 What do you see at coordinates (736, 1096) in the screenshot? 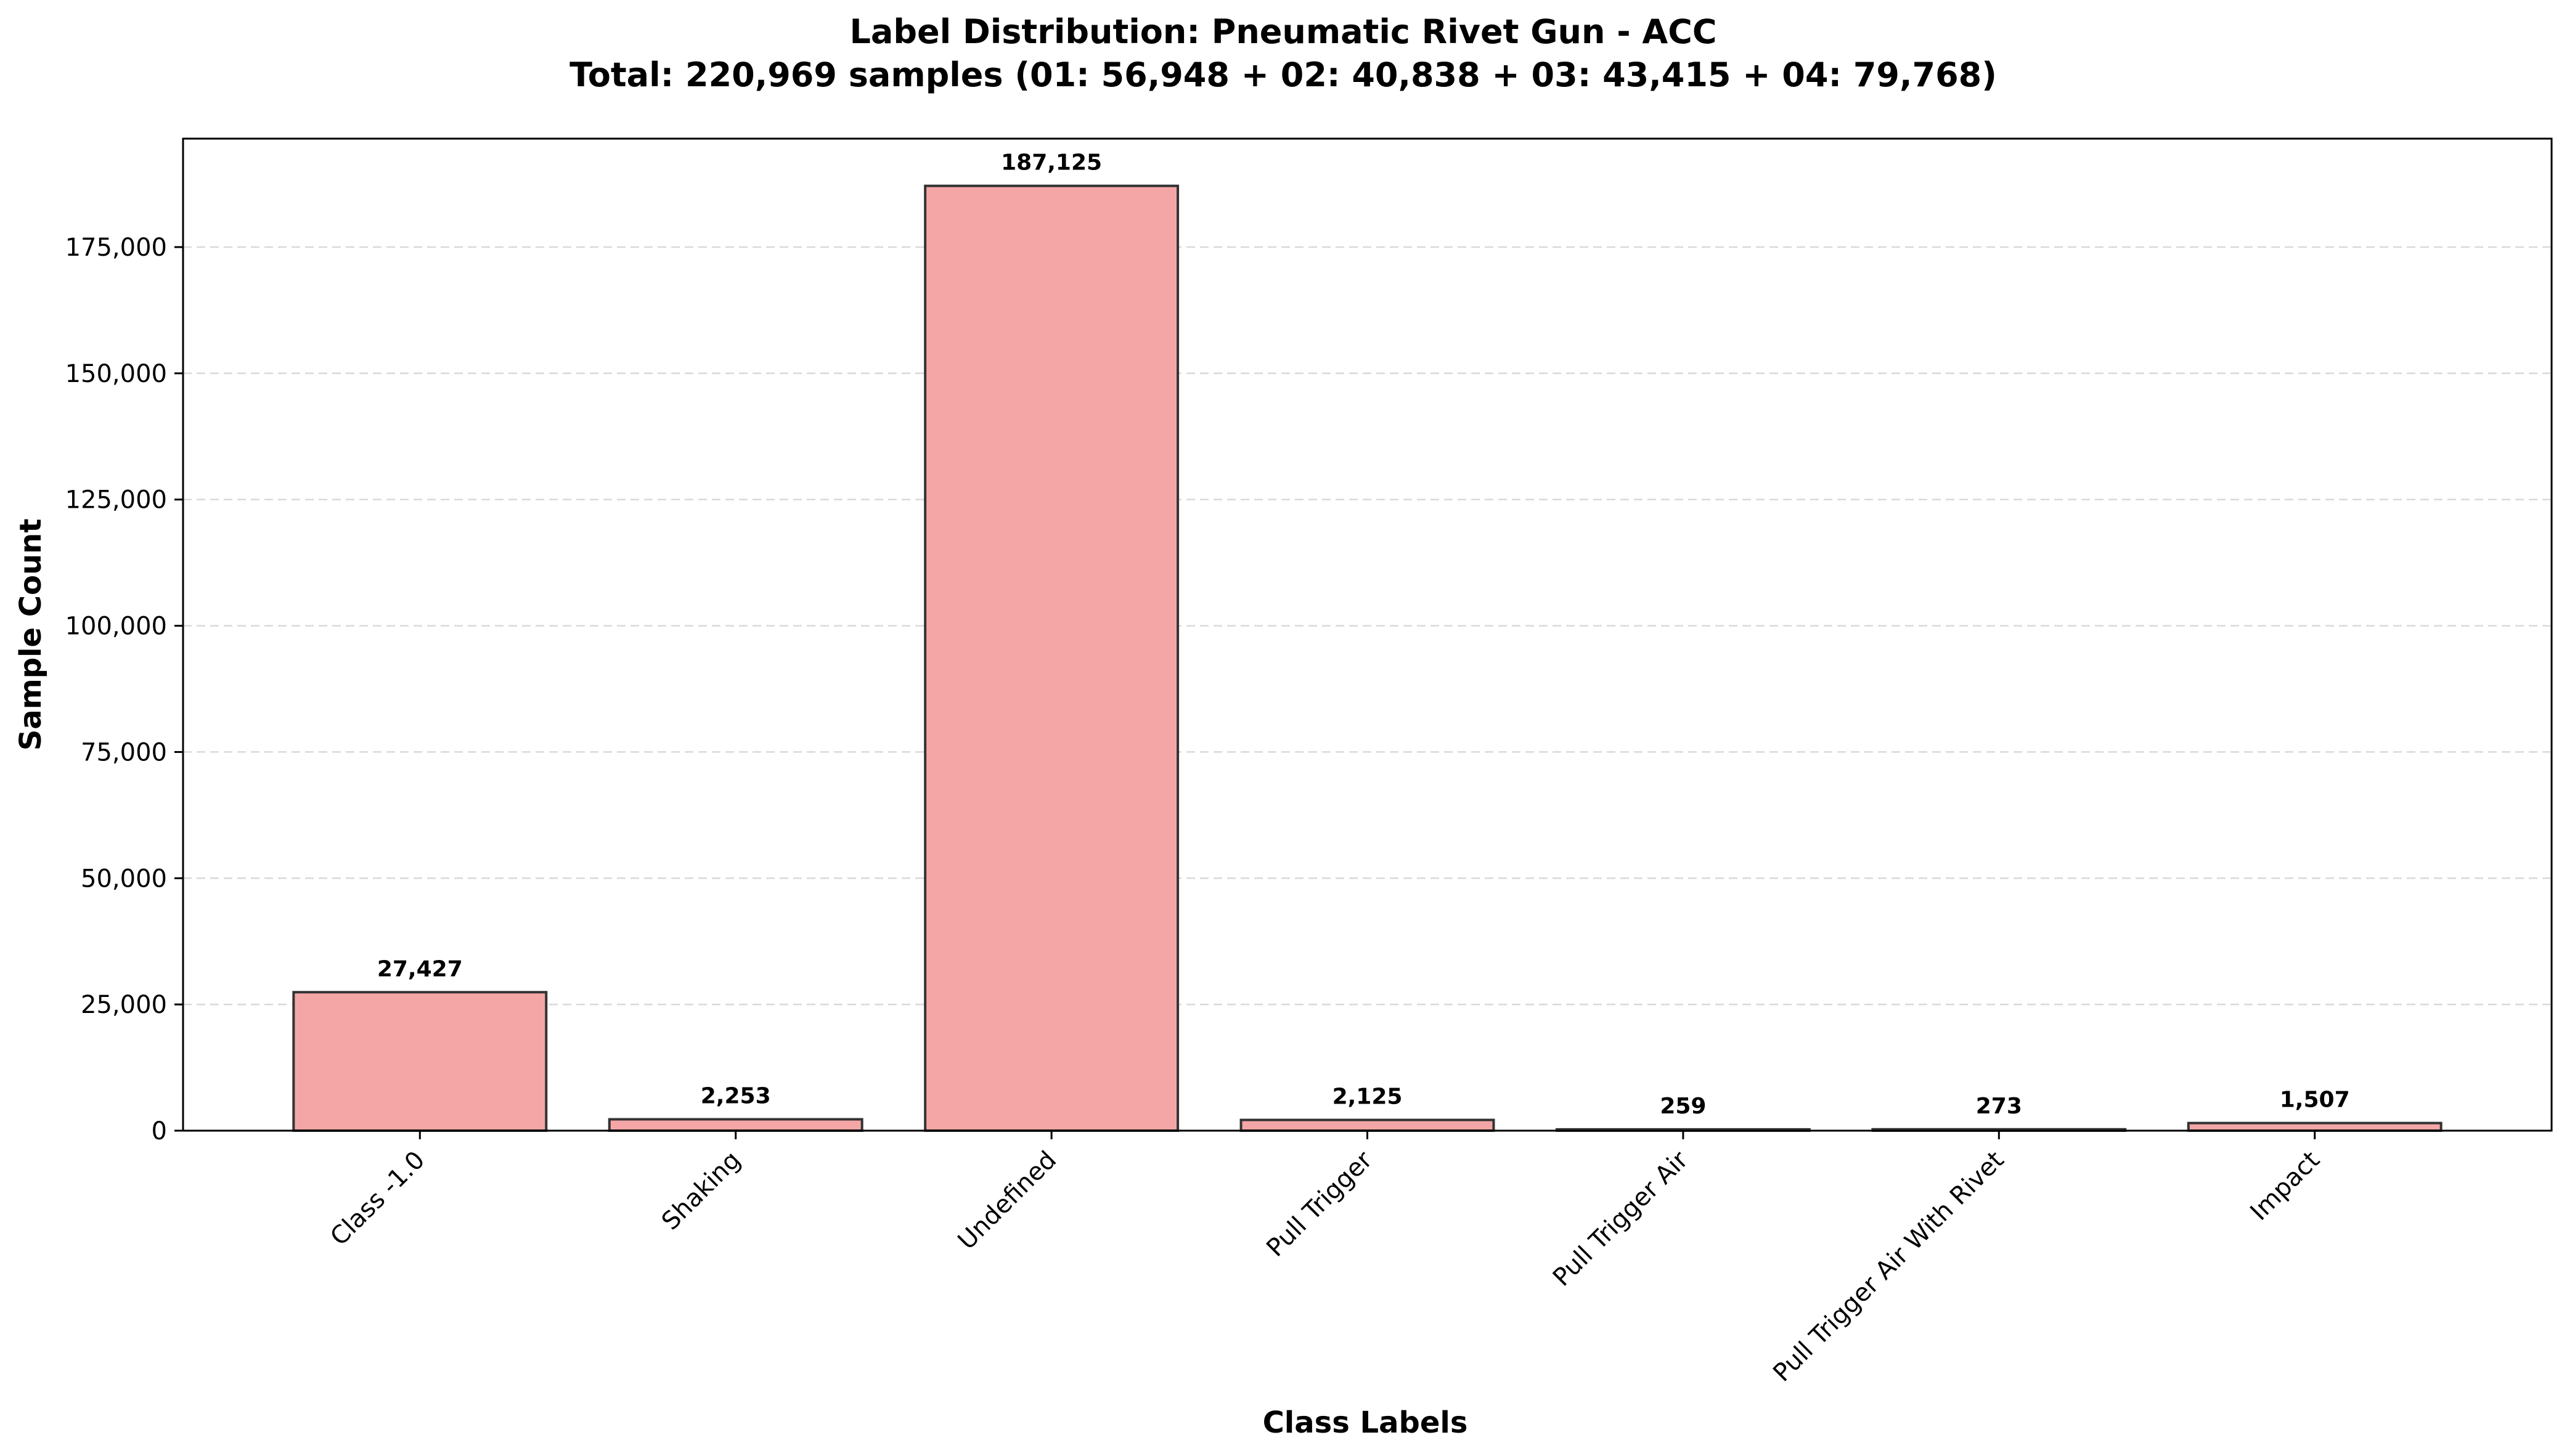
I see `bar-value-label: 2,253` at bounding box center [736, 1096].